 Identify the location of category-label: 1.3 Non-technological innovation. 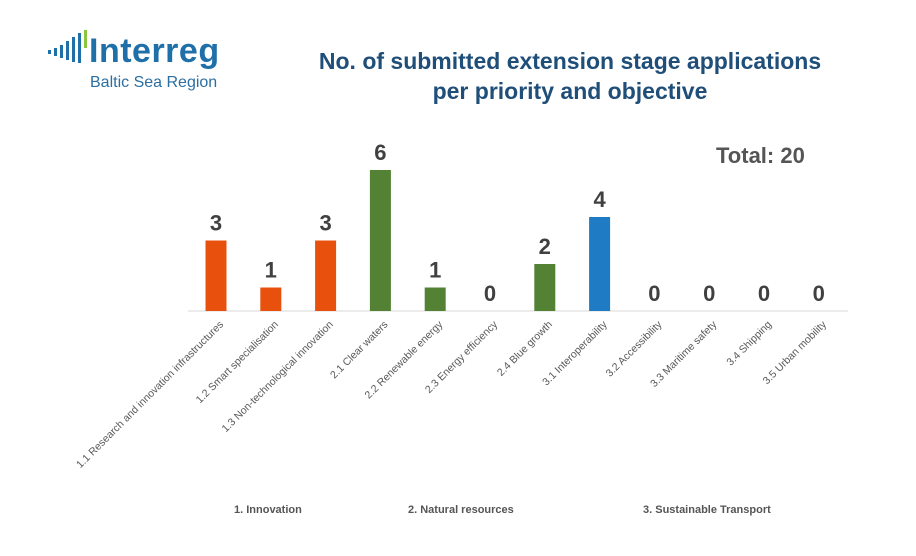
(278, 377).